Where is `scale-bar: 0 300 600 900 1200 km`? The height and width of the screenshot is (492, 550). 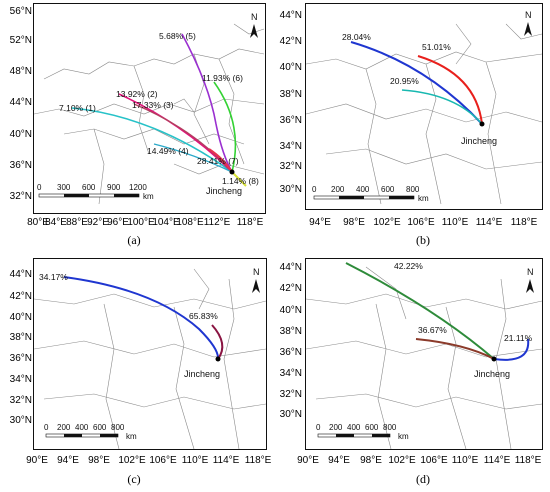 scale-bar: 0 300 600 900 1200 km is located at coordinates (95, 192).